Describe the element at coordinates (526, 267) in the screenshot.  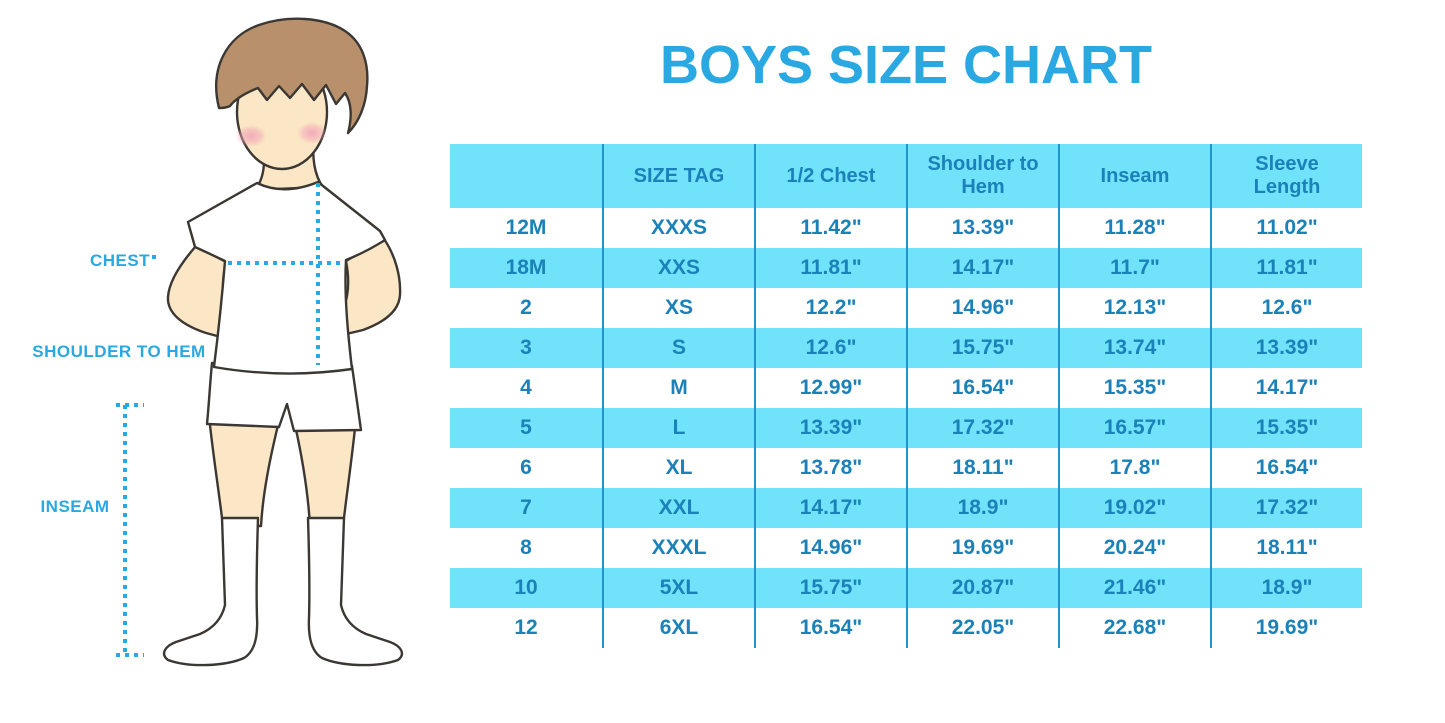
I see `size-cell: 18M` at that location.